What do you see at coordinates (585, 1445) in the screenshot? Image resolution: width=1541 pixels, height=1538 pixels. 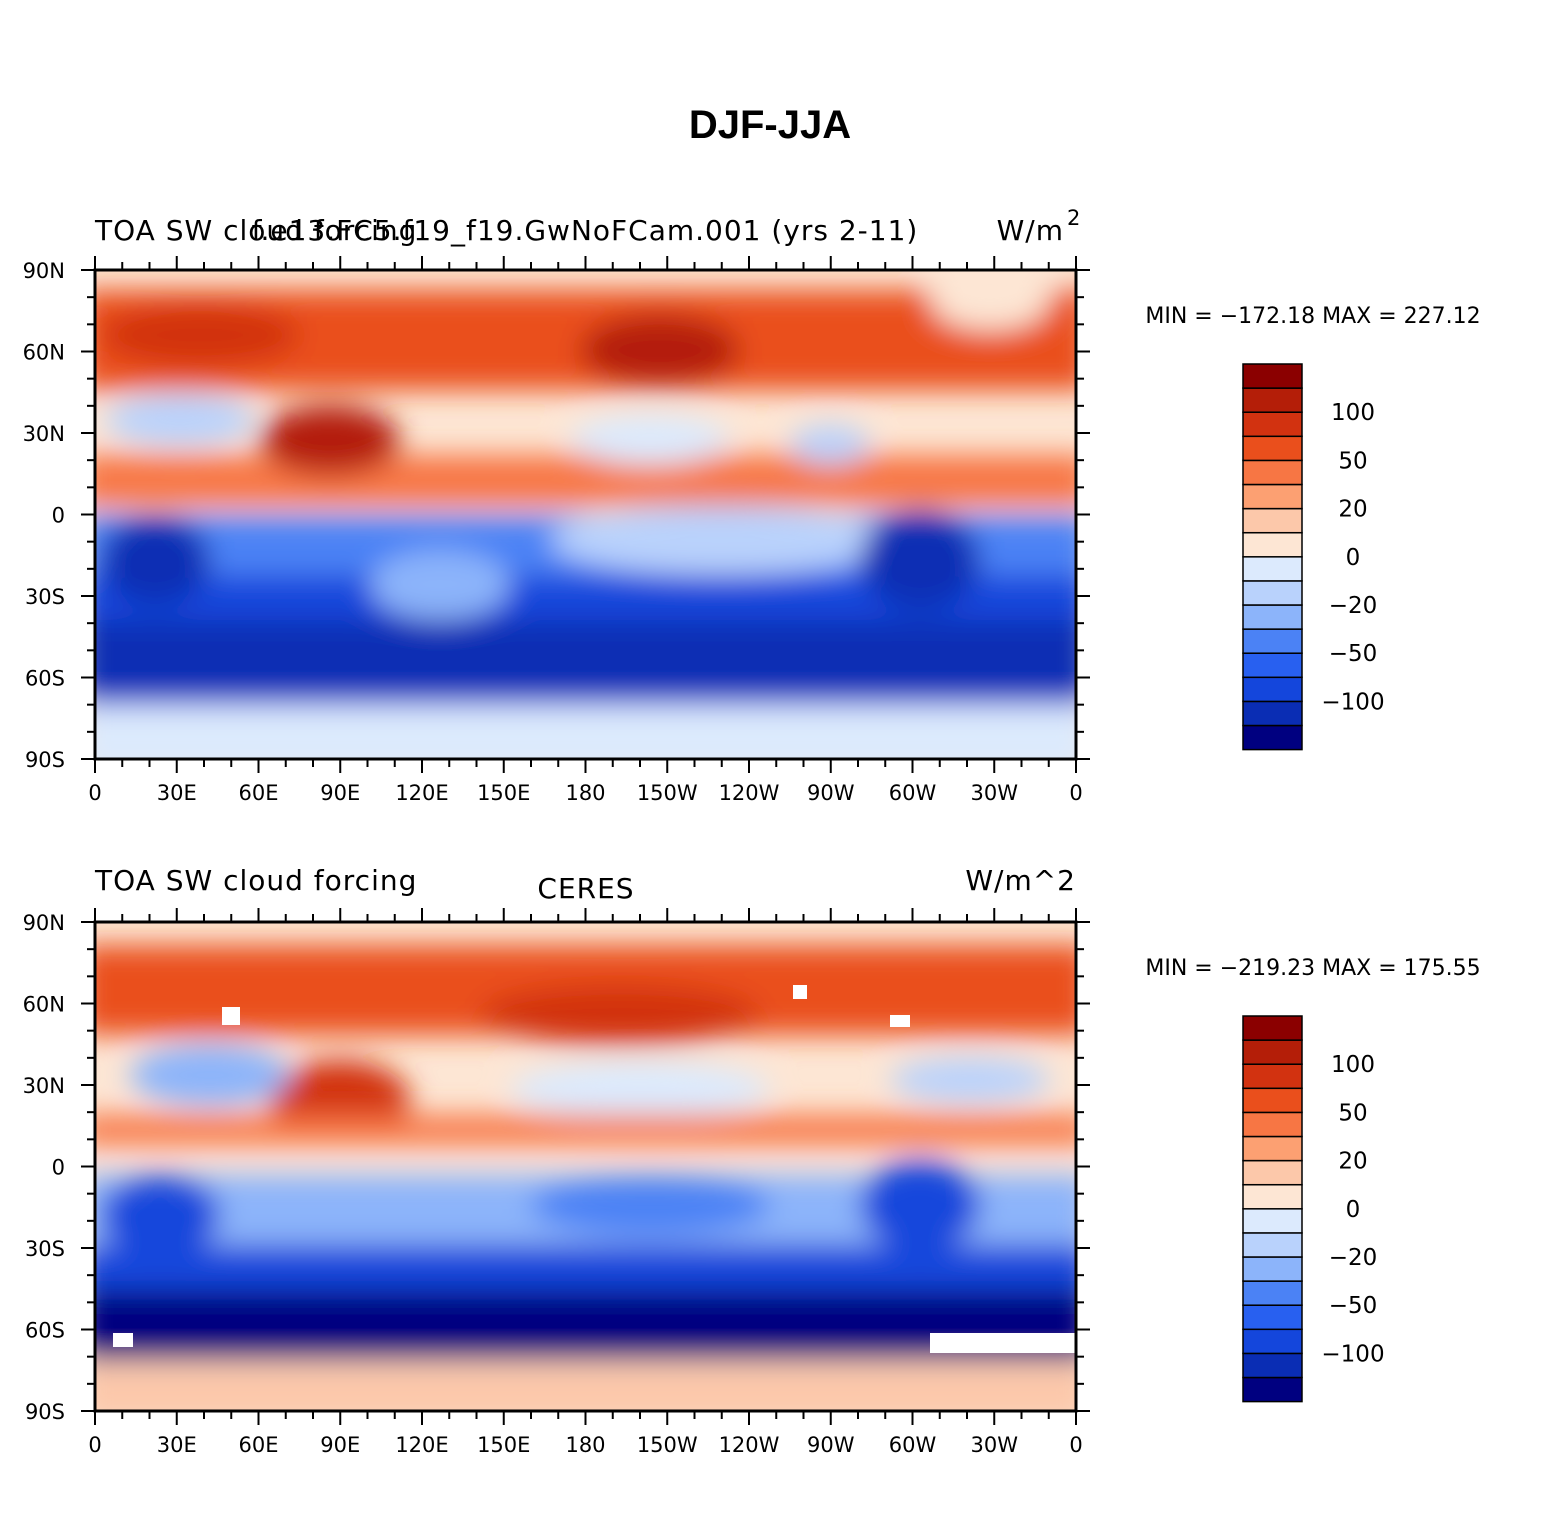 I see `x-tick-label: 180` at bounding box center [585, 1445].